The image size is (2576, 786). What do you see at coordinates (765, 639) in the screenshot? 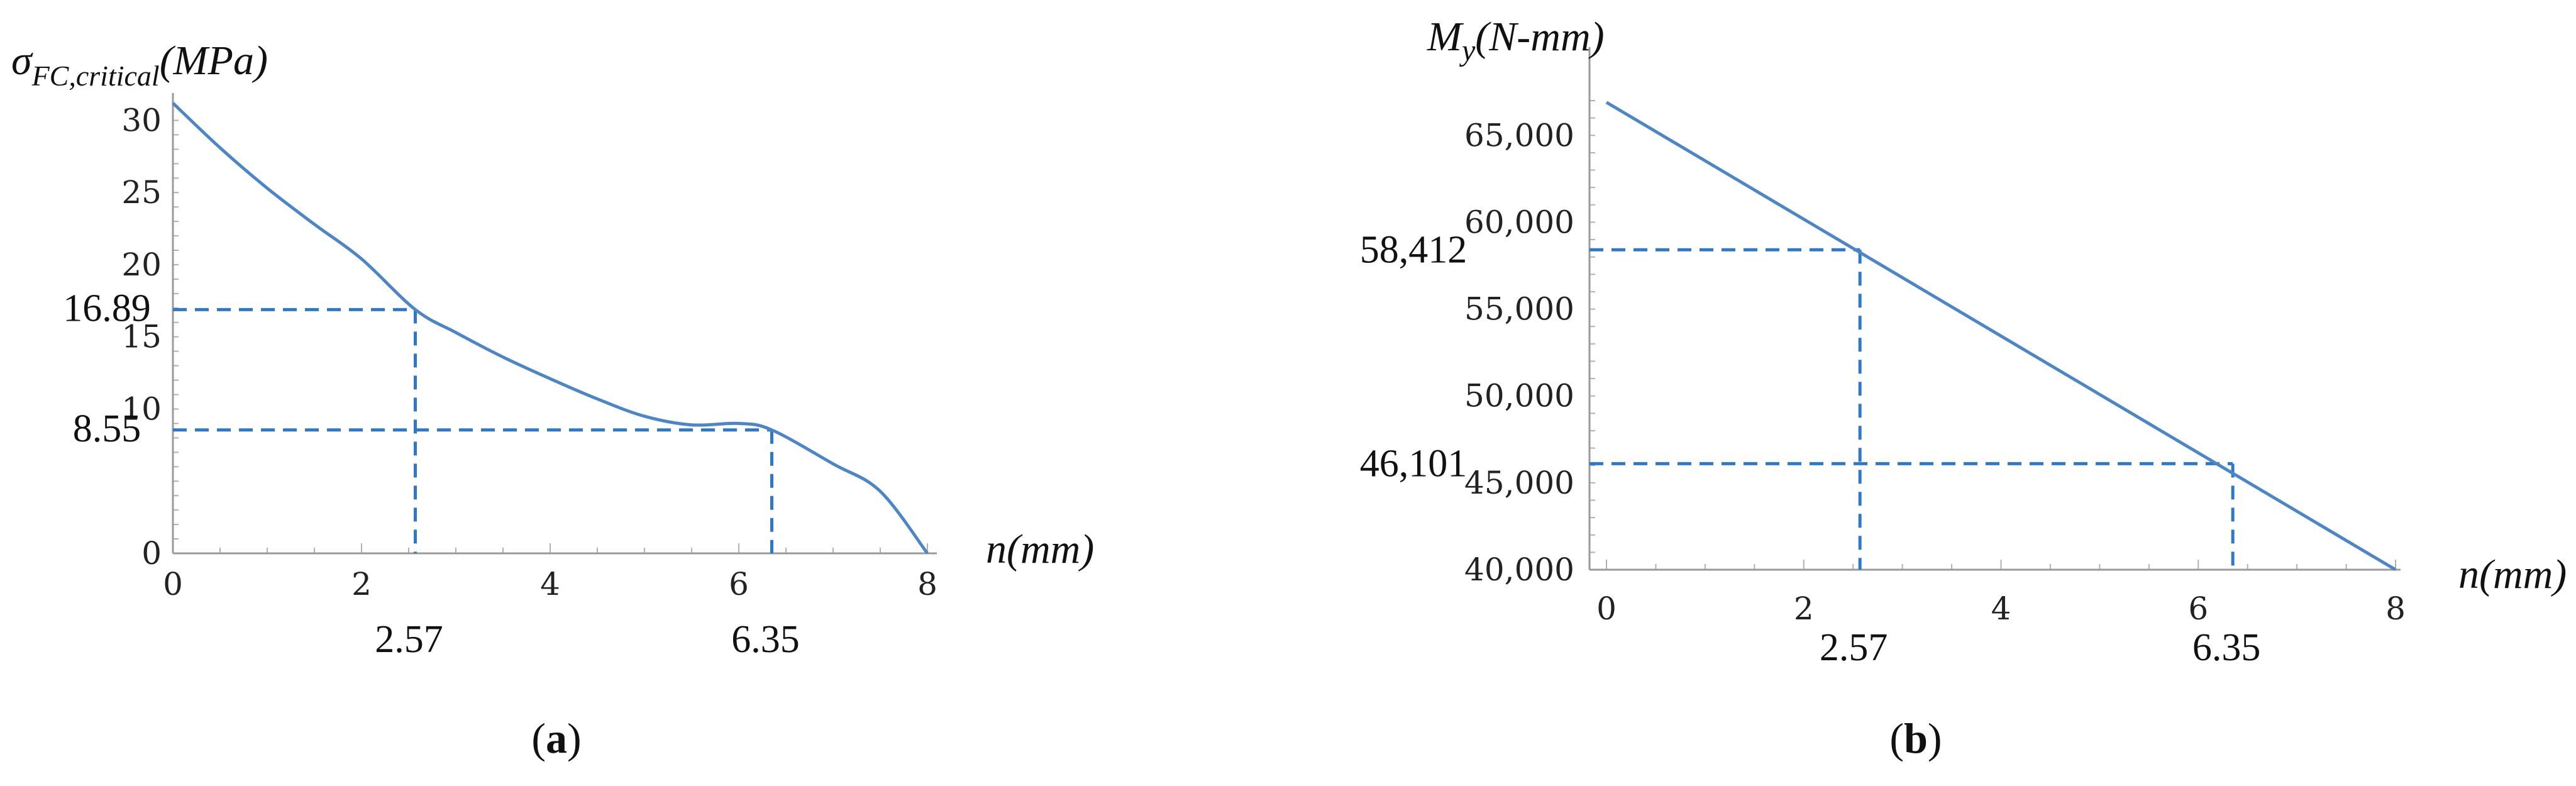
I see `a-annotation-x-label: 6.35` at bounding box center [765, 639].